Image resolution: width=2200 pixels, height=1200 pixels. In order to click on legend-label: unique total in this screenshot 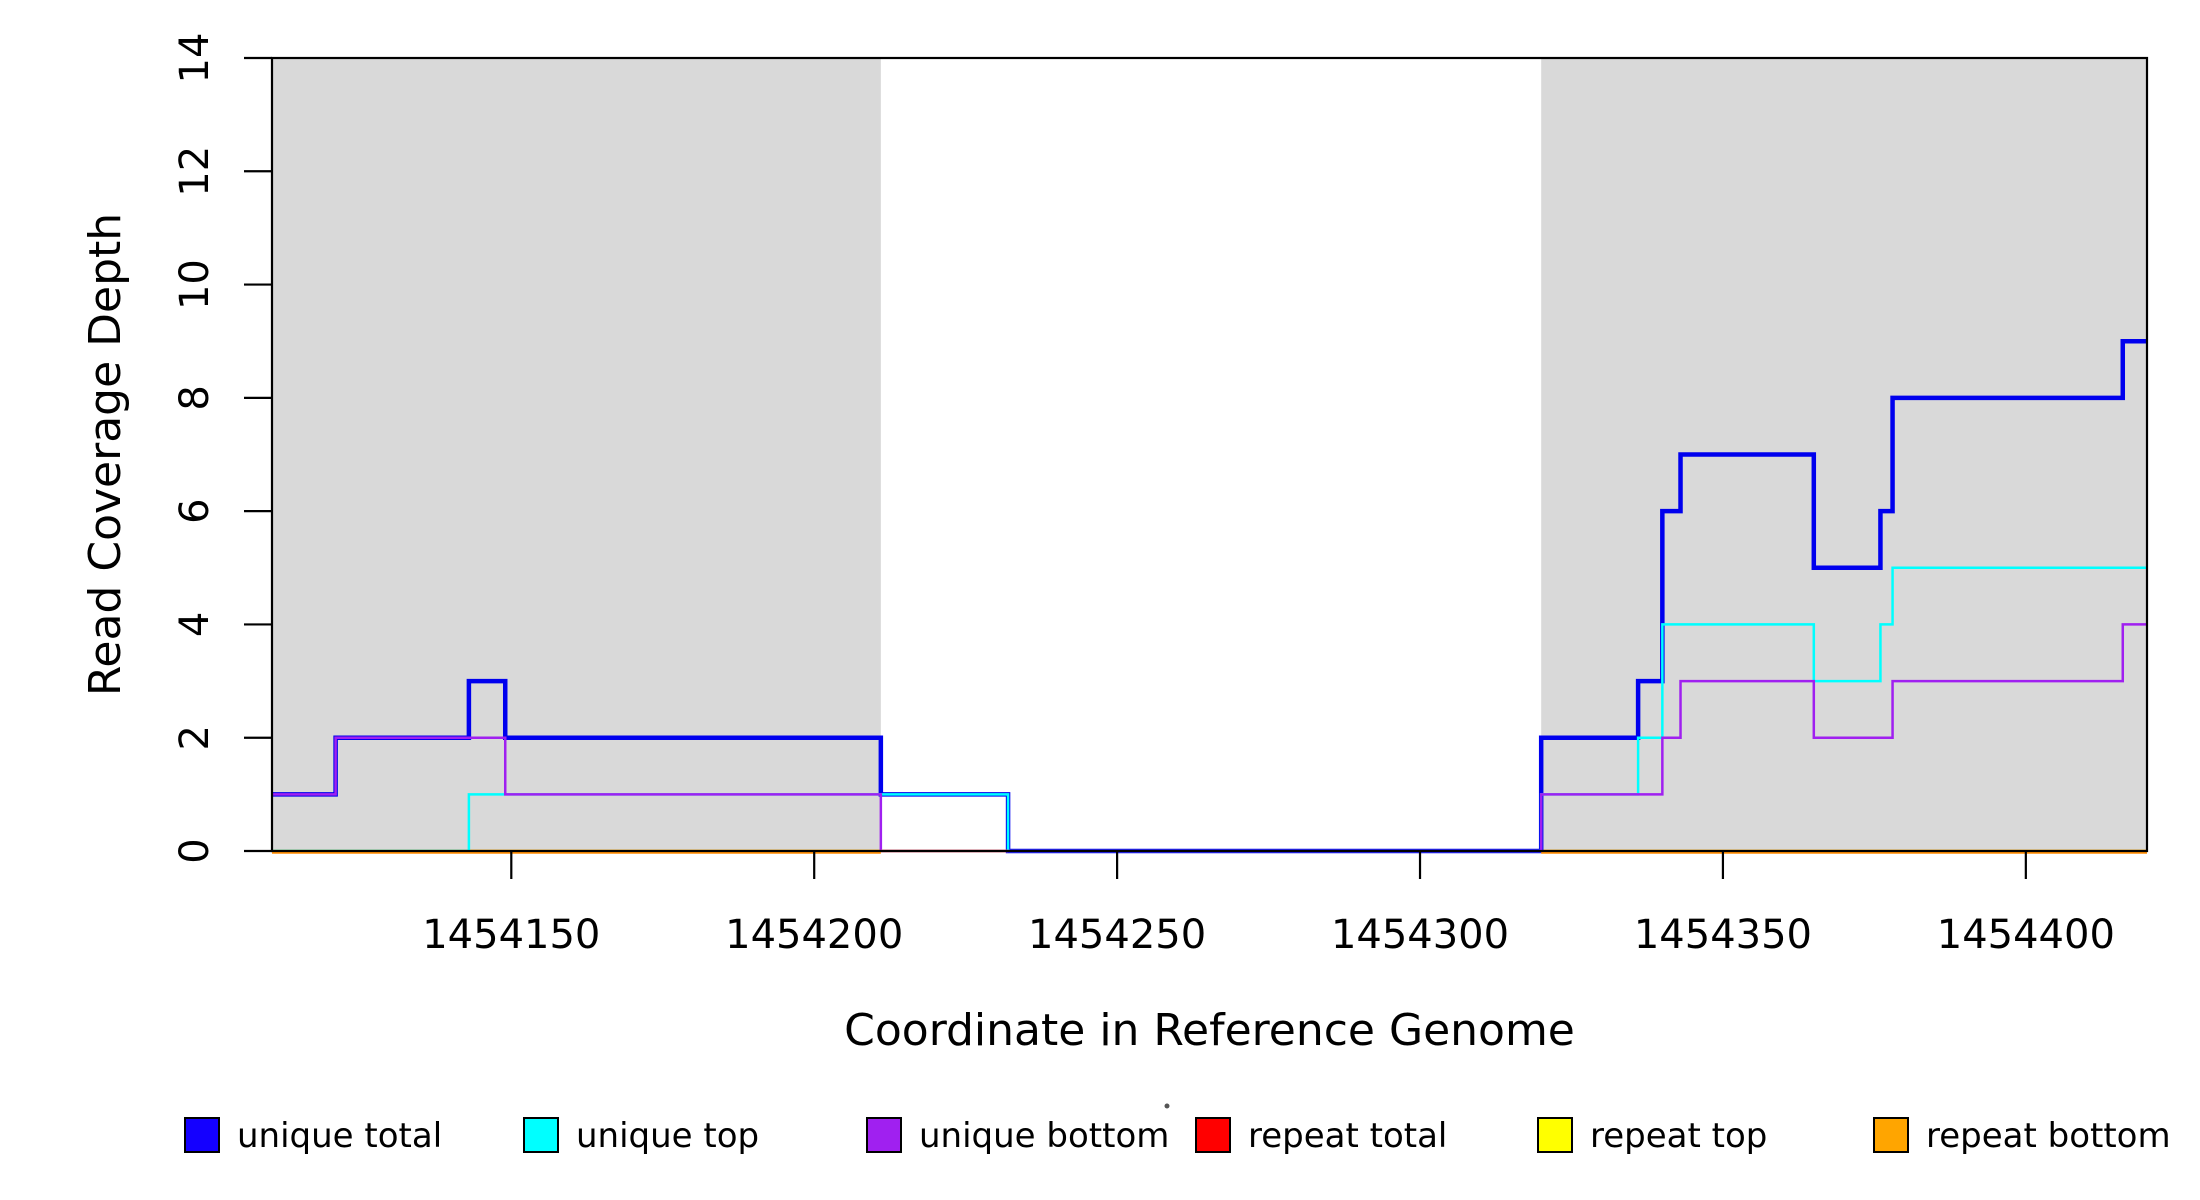, I will do `click(339, 1136)`.